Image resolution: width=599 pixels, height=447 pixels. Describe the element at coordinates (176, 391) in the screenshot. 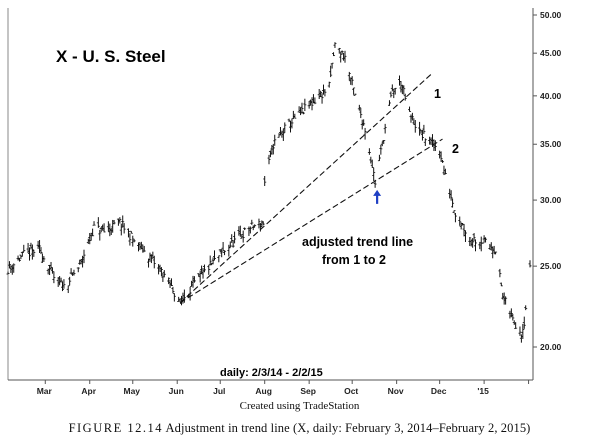

I see `x-tick-label: Jun` at that location.